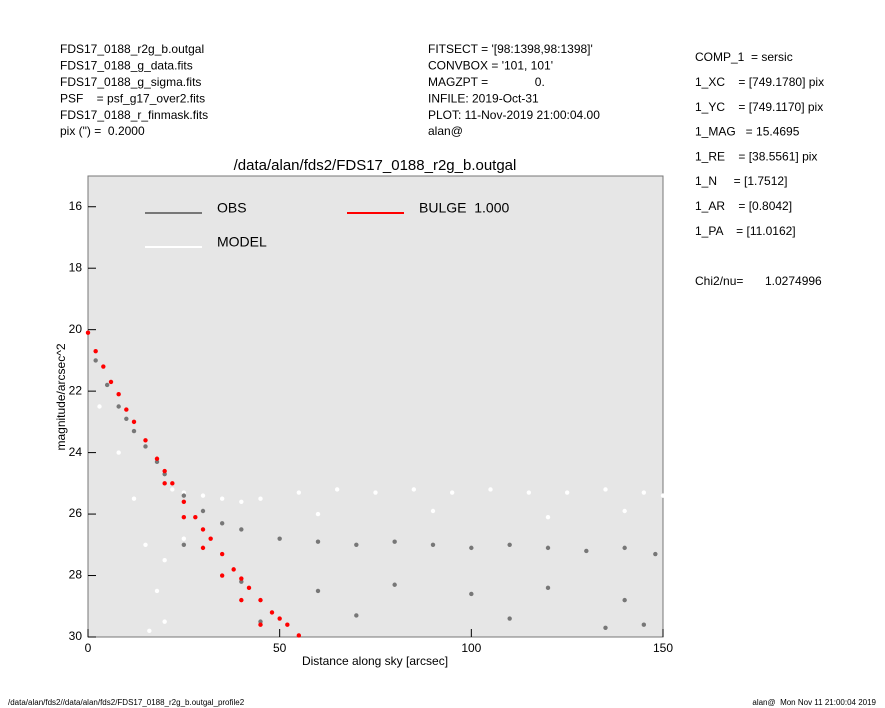 This screenshot has height=708, width=885. What do you see at coordinates (375, 165) in the screenshot?
I see `chart-title: /data/alan/fds2/FDS17_0188_r2g_b.outgal` at bounding box center [375, 165].